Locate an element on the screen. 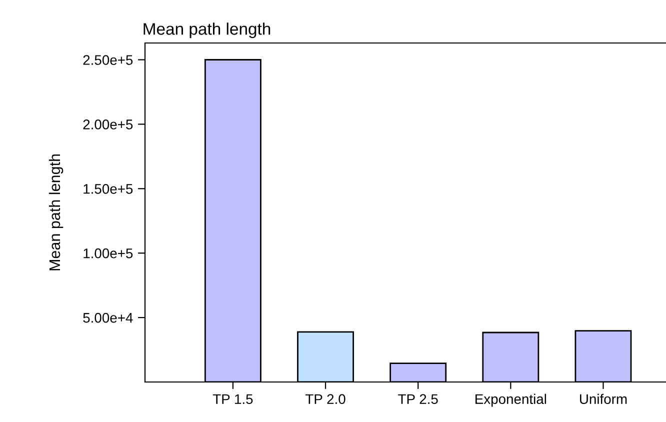 The width and height of the screenshot is (666, 422). y-tick-label: 2.00e+5 is located at coordinates (108, 125).